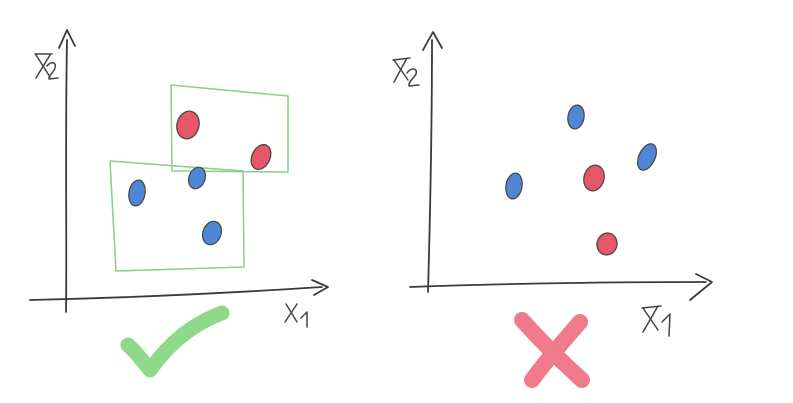  I want to click on left-y-axis, so click(66, 176).